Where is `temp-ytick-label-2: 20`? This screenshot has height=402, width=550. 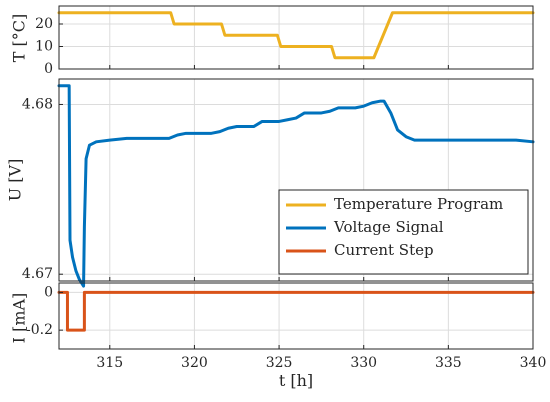
temp-ytick-label-2: 20 is located at coordinates (44, 24).